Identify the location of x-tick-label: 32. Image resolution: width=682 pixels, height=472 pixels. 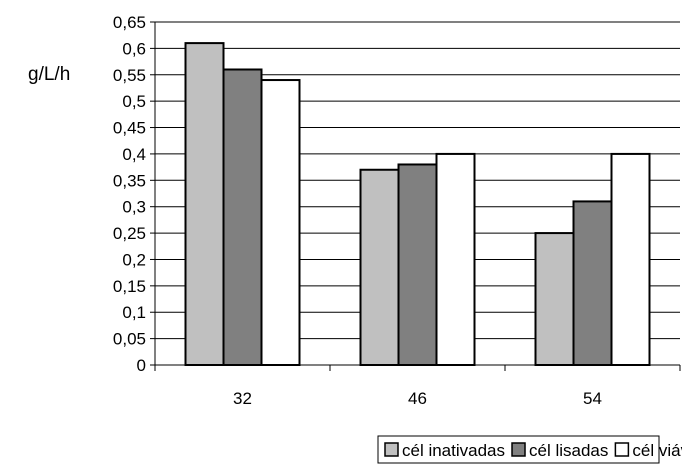
(242, 398).